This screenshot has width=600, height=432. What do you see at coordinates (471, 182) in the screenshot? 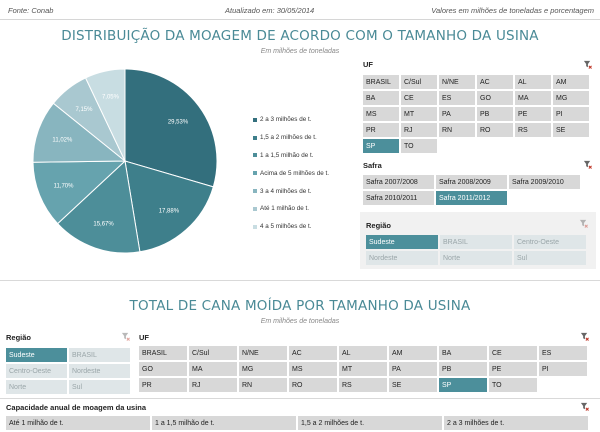
I see `slicer-option: Safra 2008/2009` at bounding box center [471, 182].